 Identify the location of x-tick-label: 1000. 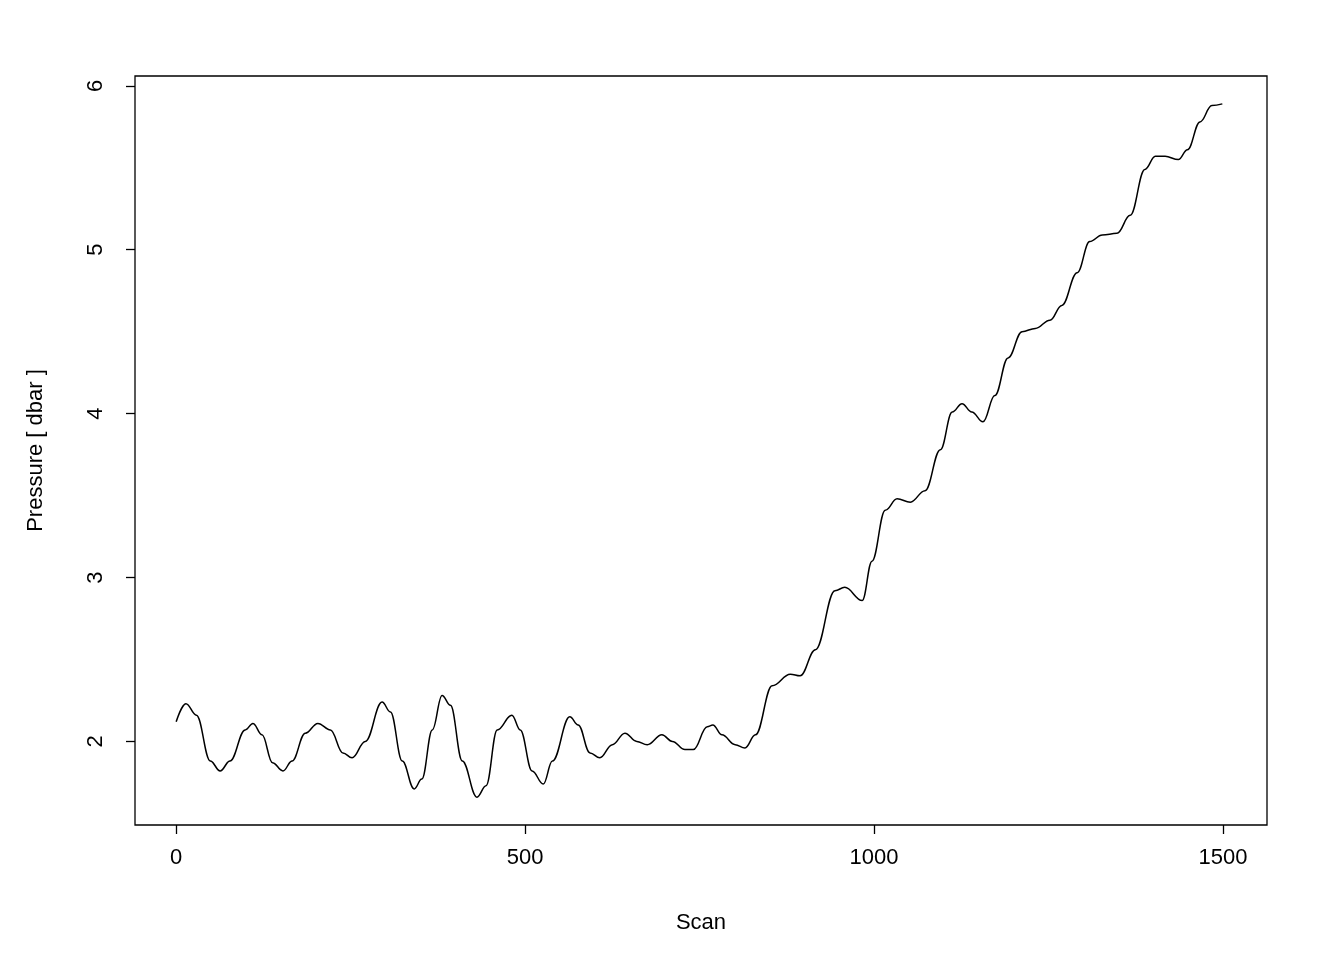
(874, 856).